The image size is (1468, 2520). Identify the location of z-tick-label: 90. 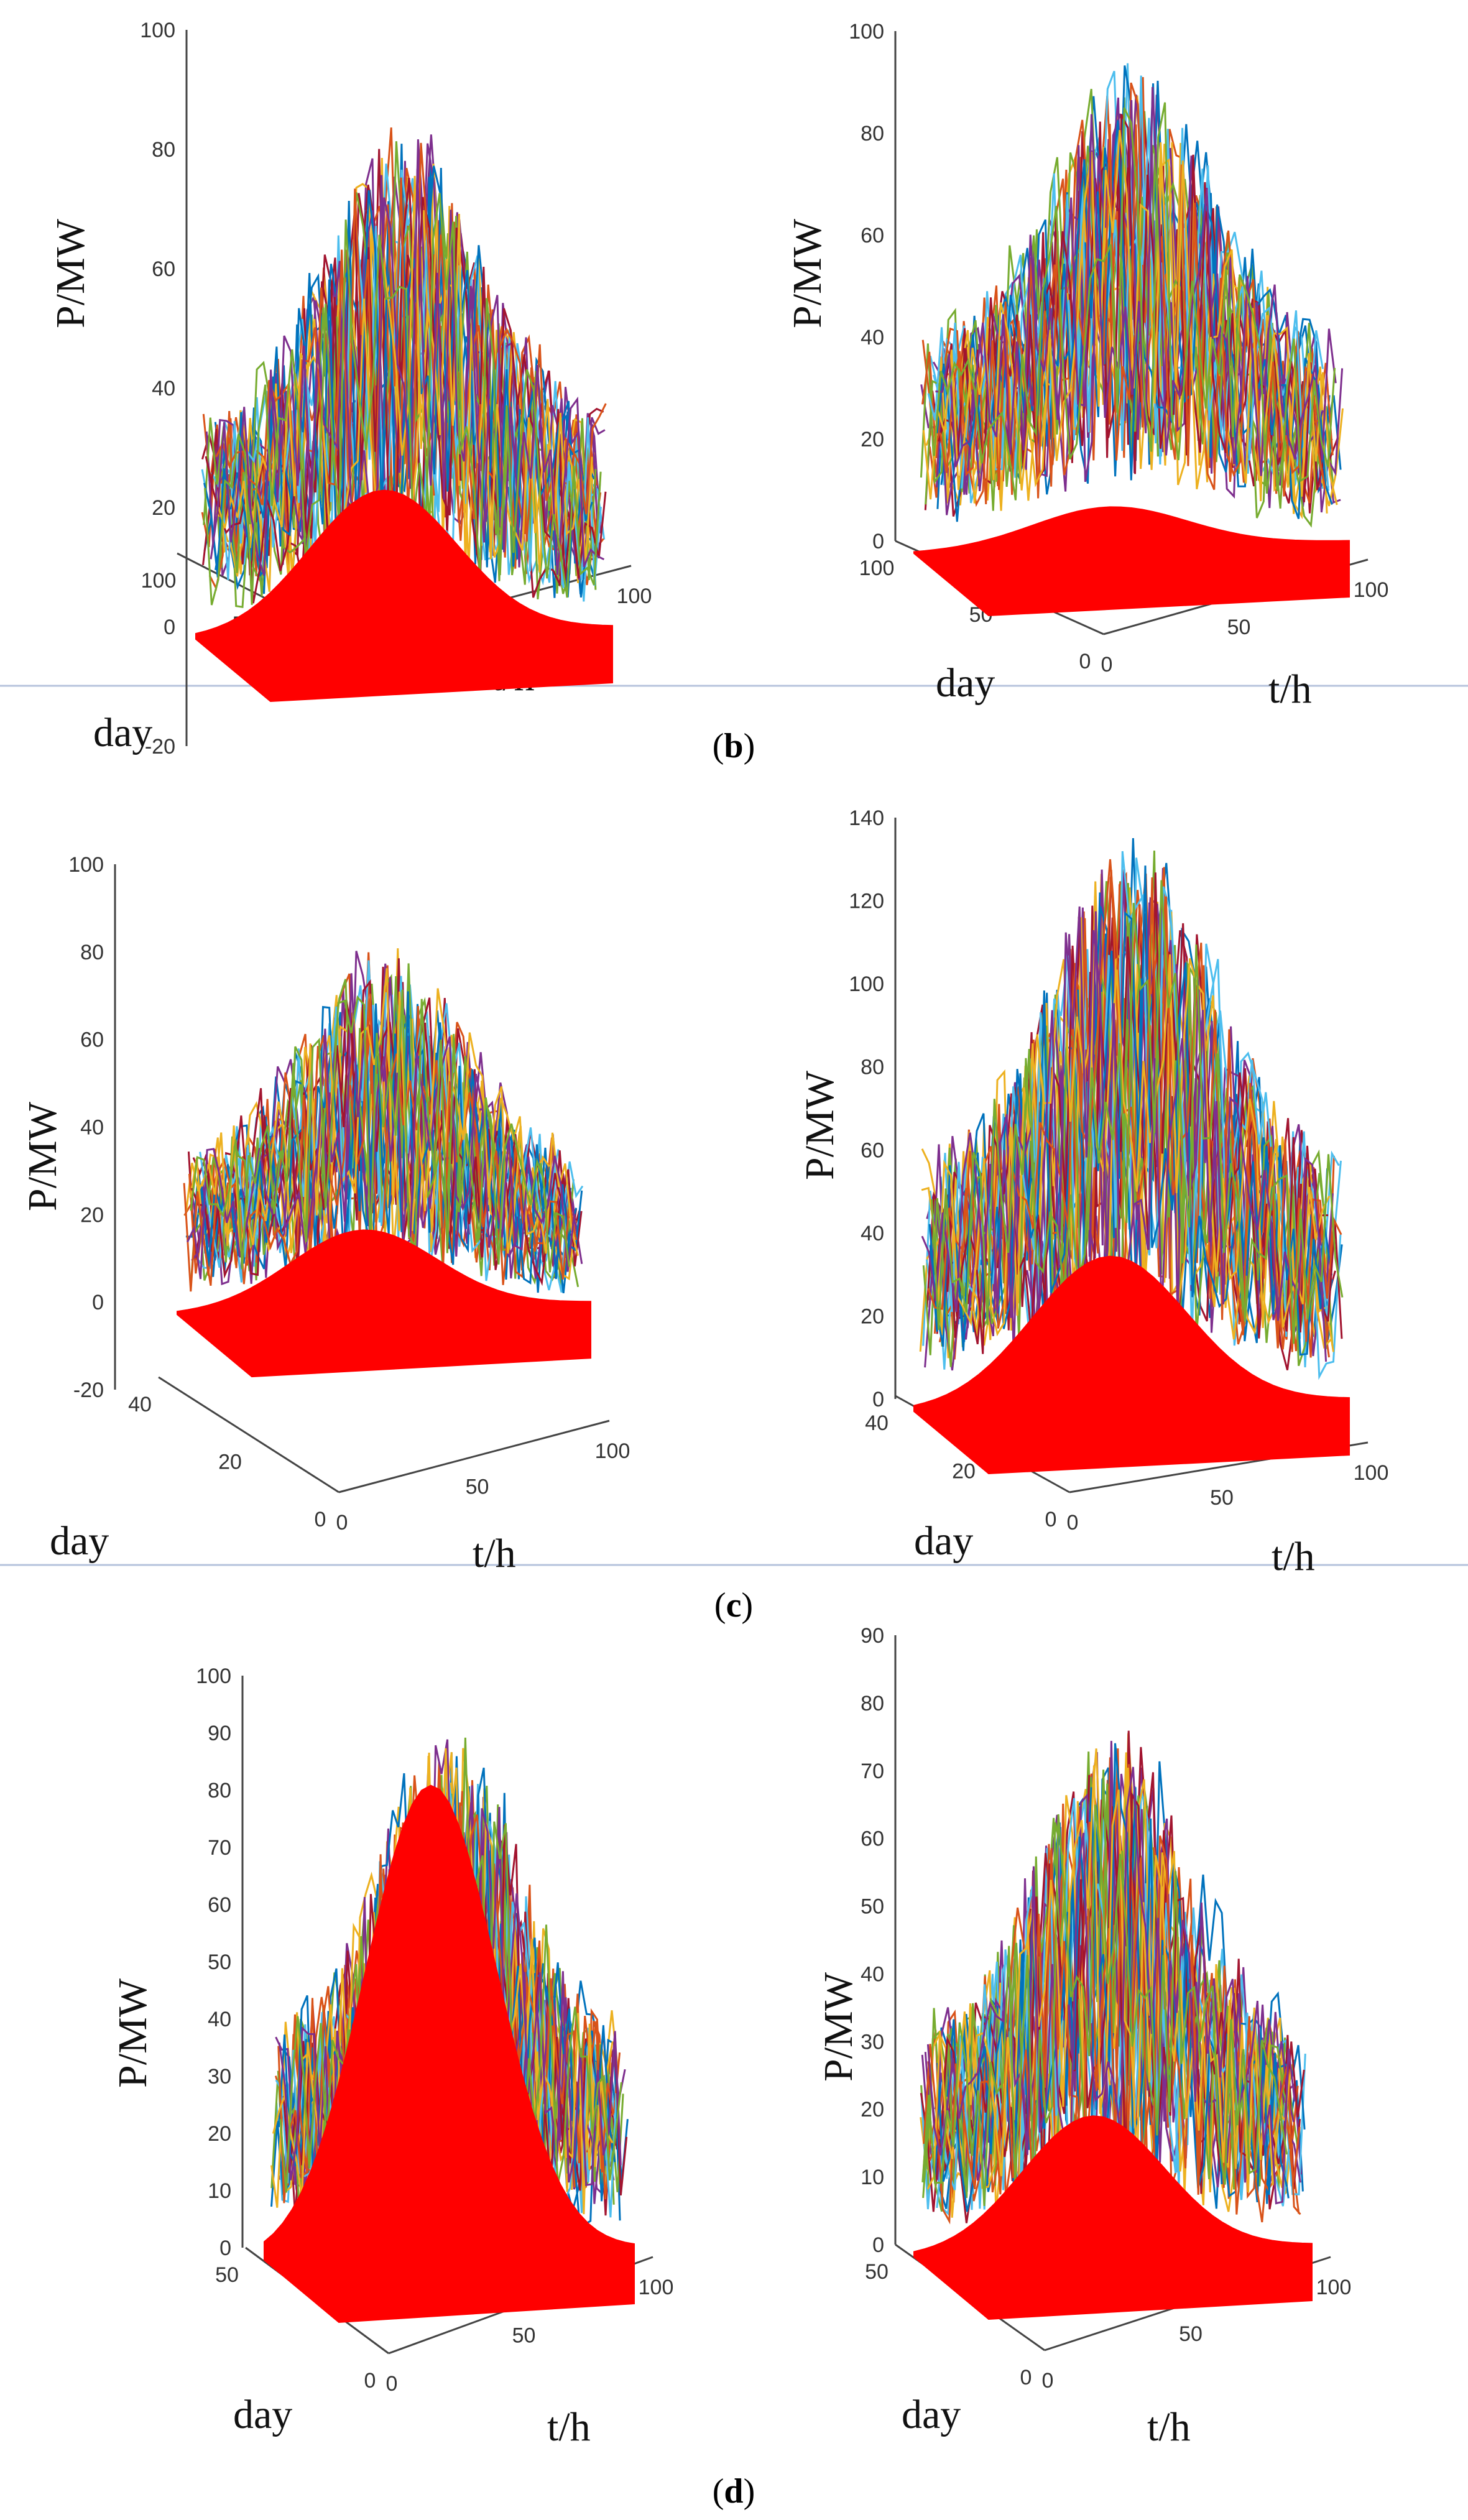
(219, 1734).